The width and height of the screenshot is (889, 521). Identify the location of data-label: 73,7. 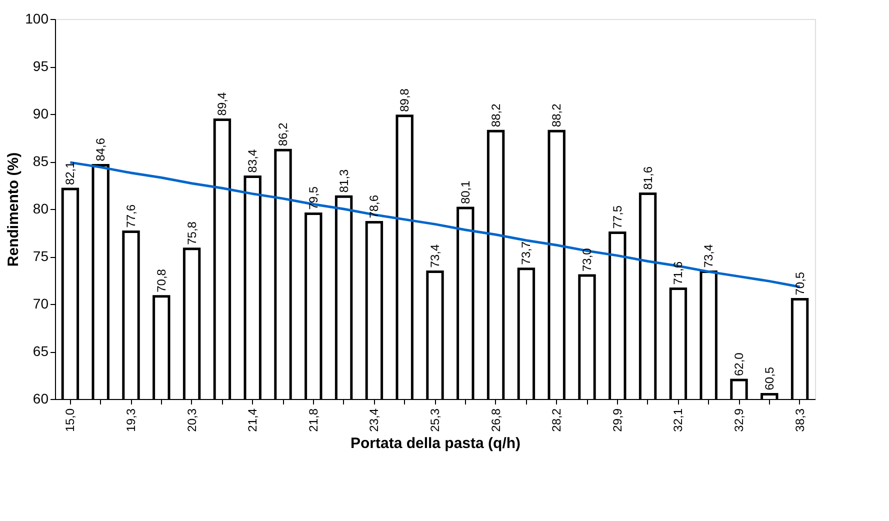
(526, 253).